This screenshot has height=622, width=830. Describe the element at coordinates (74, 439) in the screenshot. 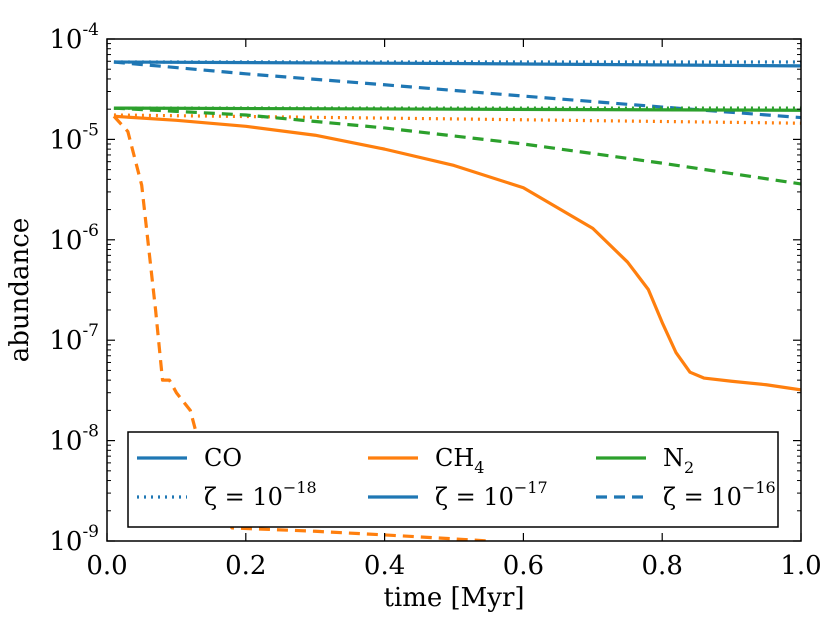

I see `y-tick-label: 10⁻⁸` at that location.